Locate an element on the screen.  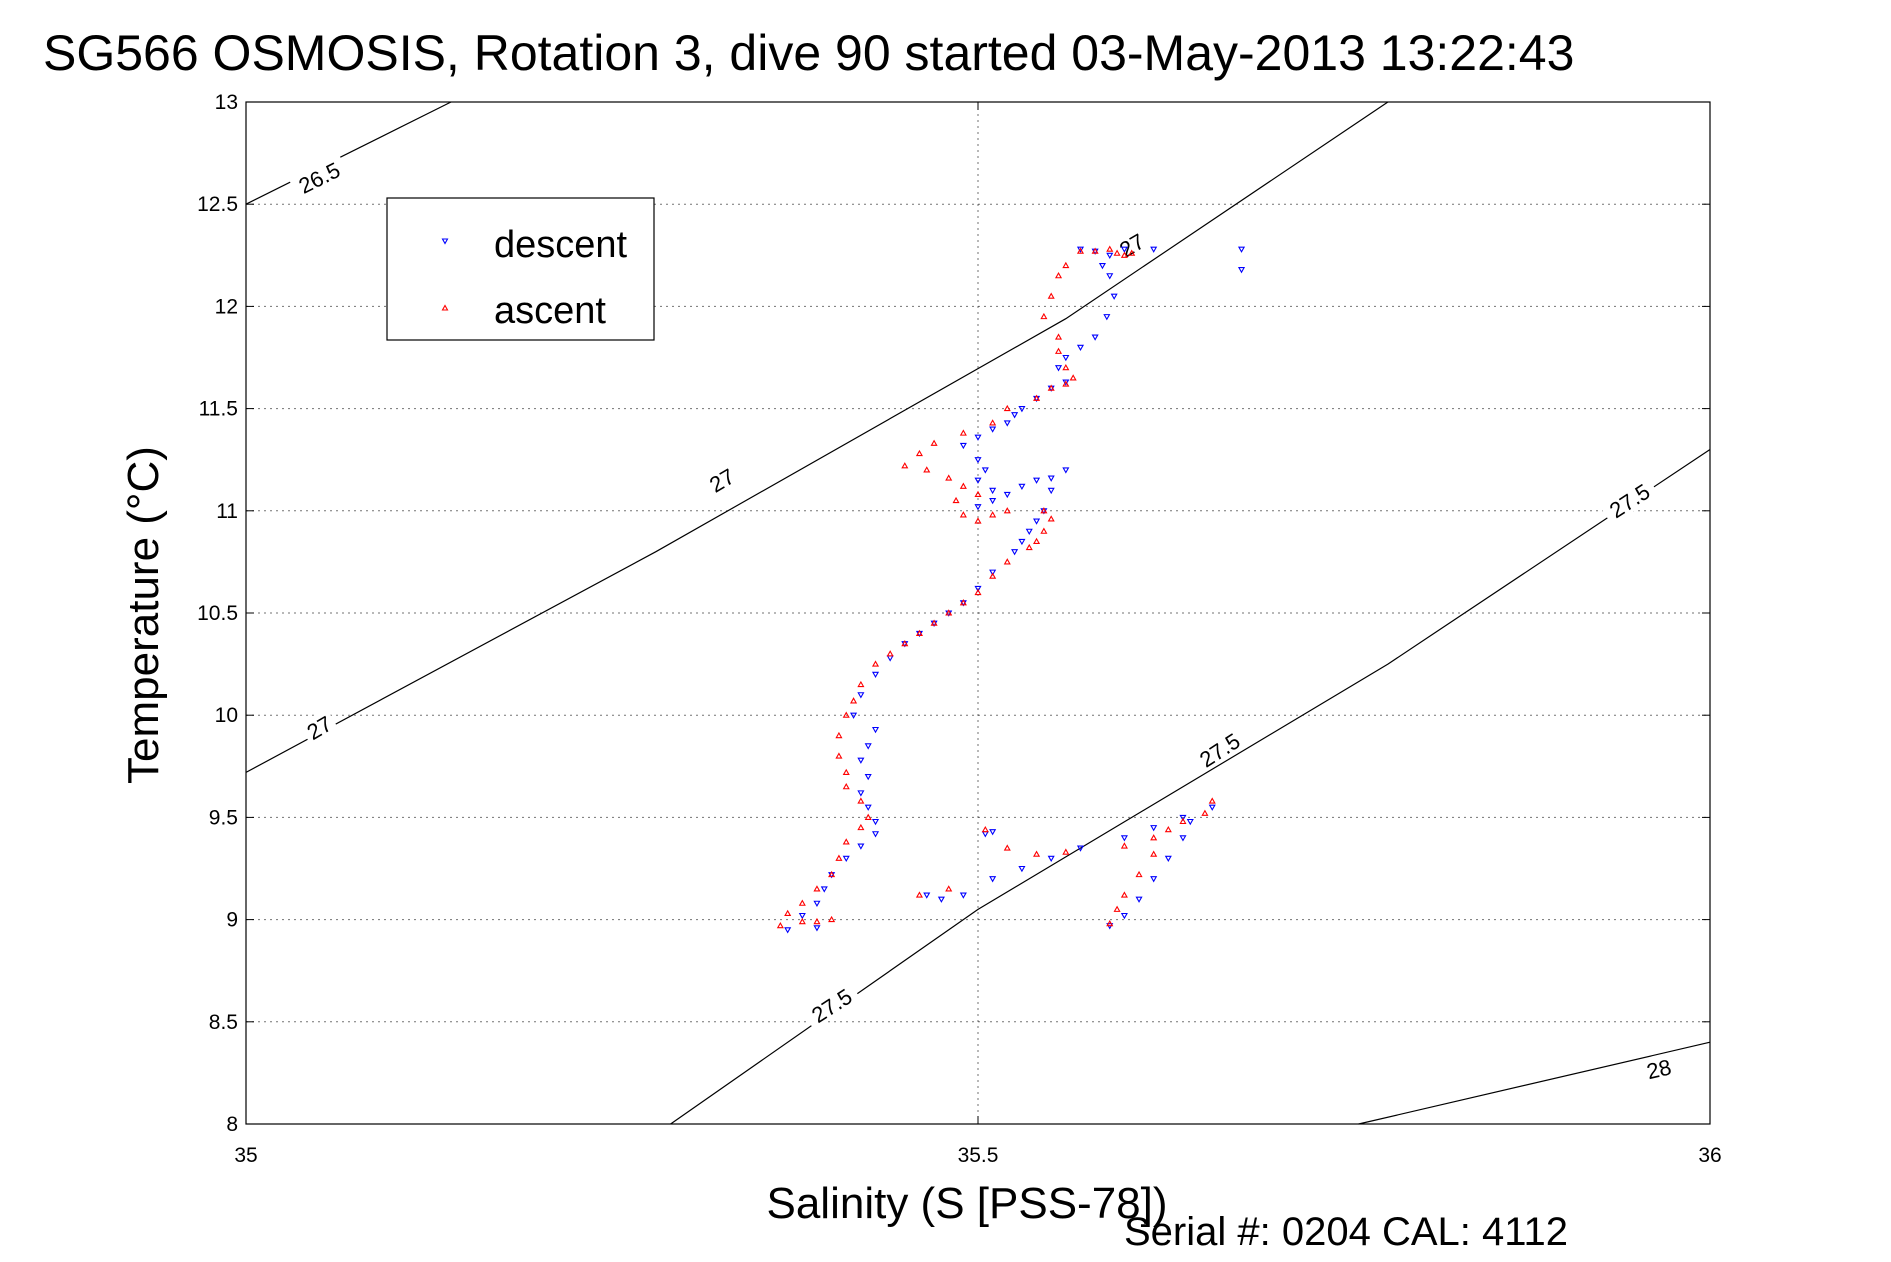
y-tick-label: 10 is located at coordinates (226, 715).